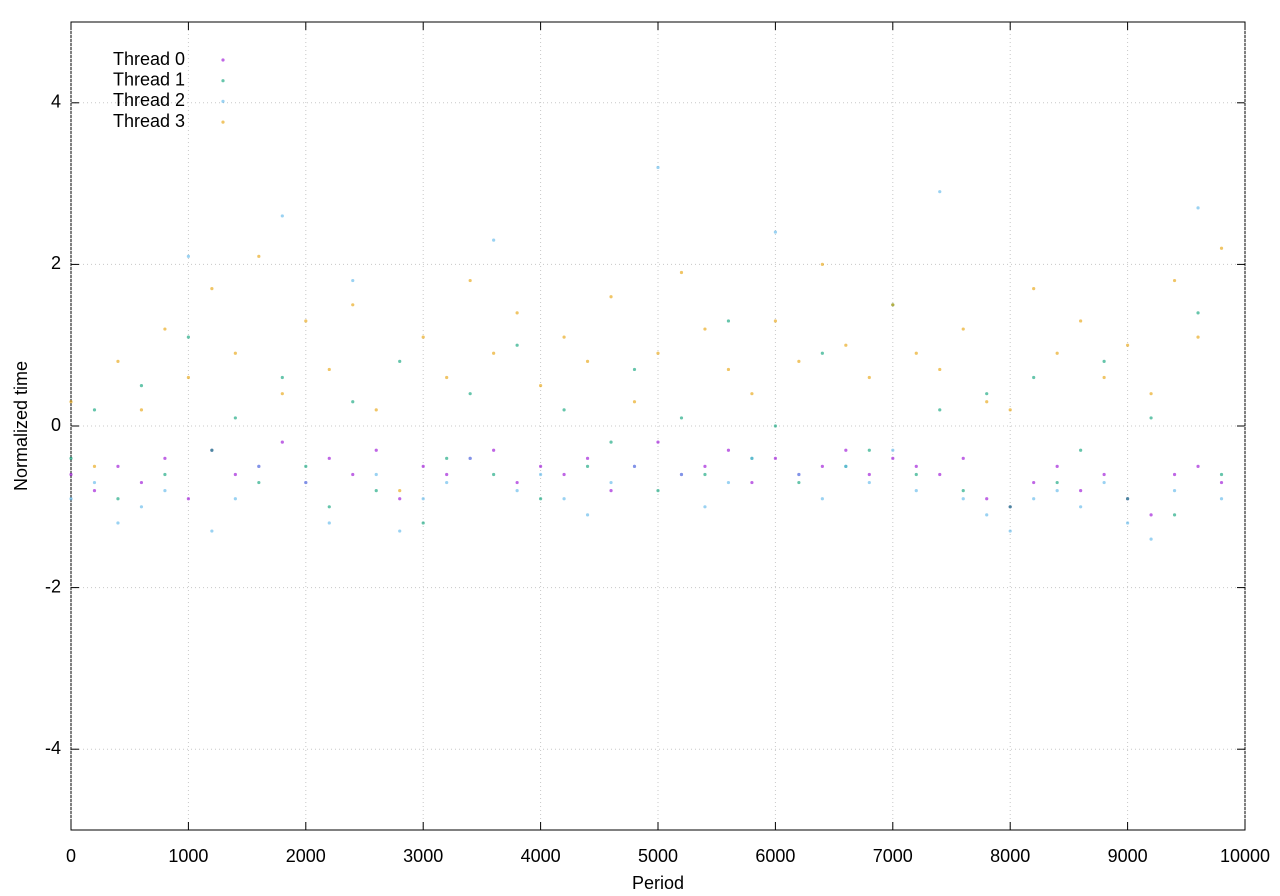 The width and height of the screenshot is (1280, 896). I want to click on y-tick-label: 4, so click(56, 102).